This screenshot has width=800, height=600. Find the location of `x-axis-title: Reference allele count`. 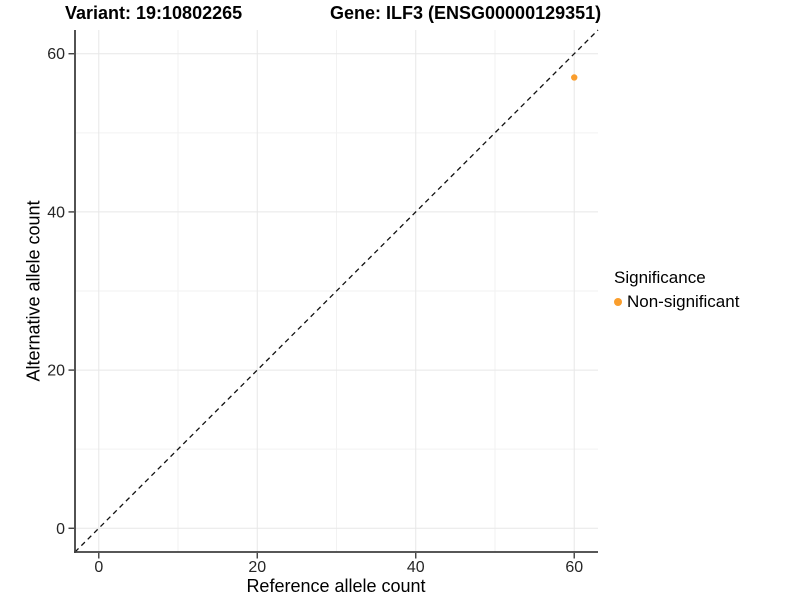

x-axis-title: Reference allele count is located at coordinates (336, 586).